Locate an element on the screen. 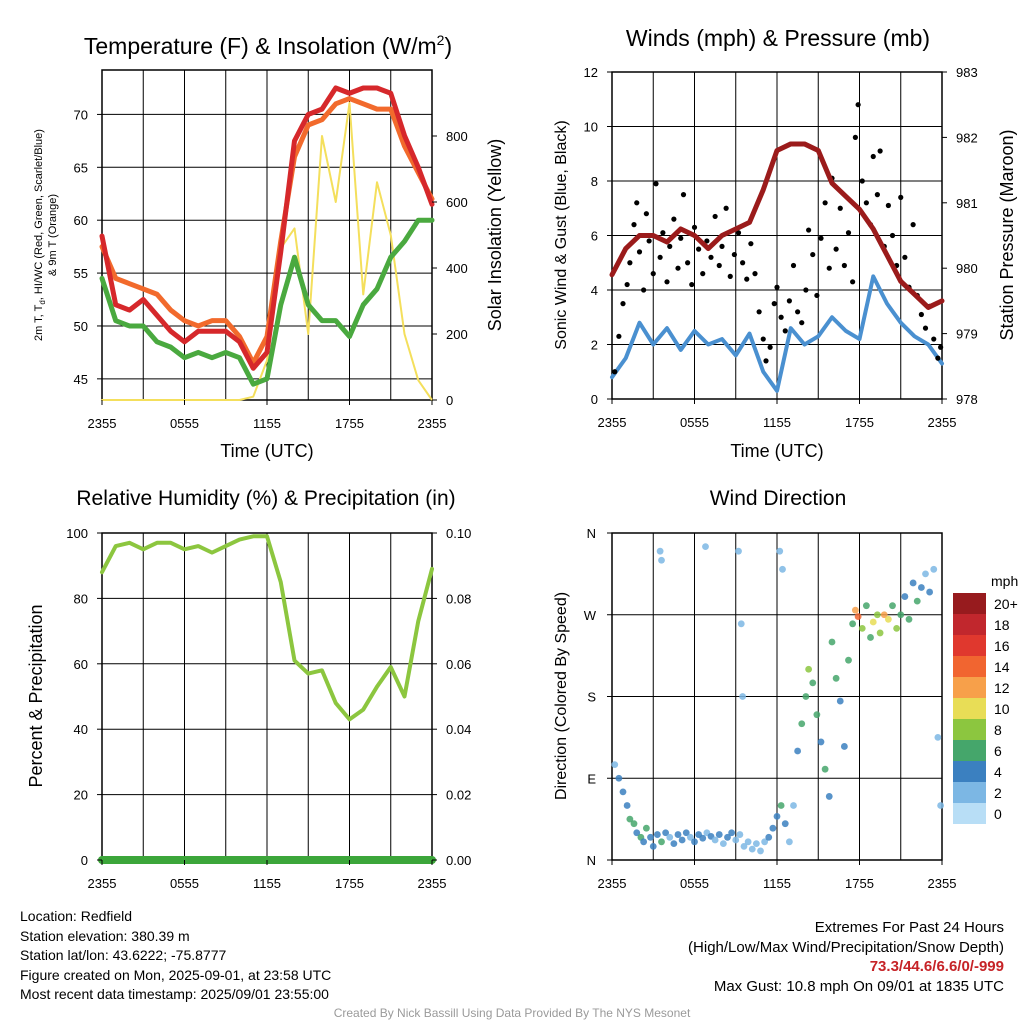 This screenshot has height=1024, width=1024. y-tick-label: 70 is located at coordinates (81, 114).